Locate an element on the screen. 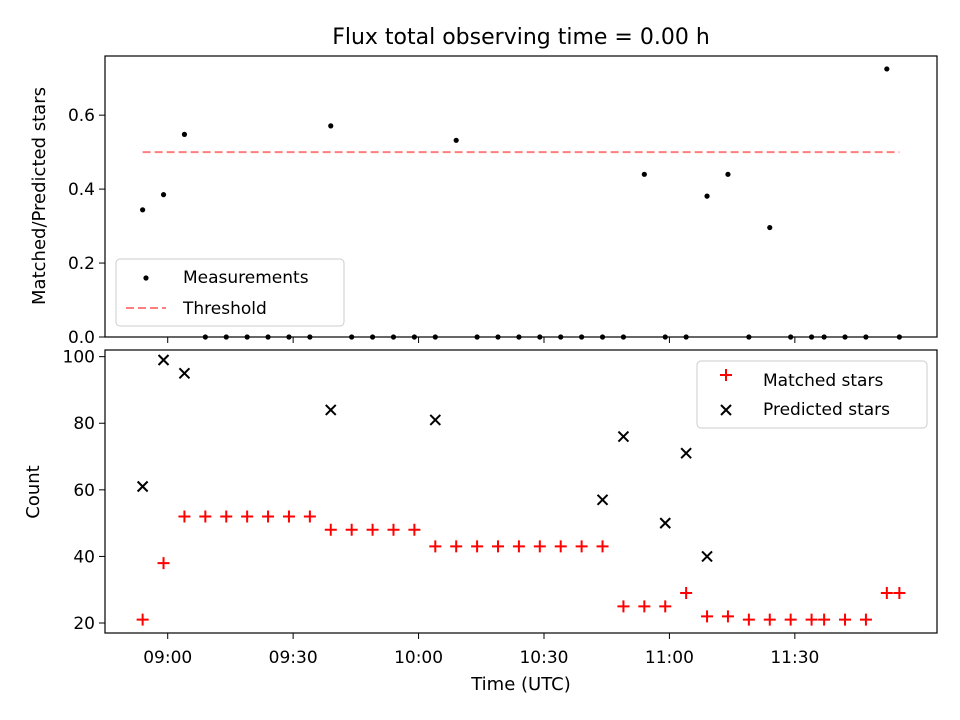 This screenshot has height=720, width=960. legend-matched-marker is located at coordinates (726, 375).